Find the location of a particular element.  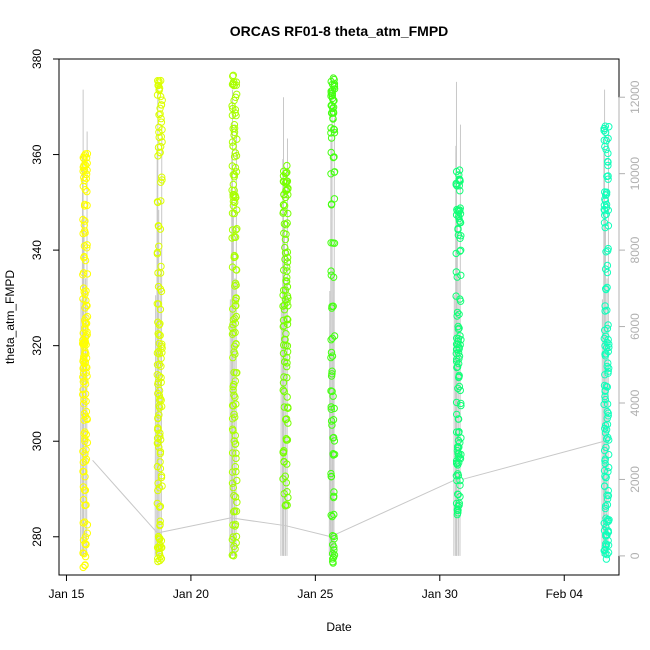

y-tick-label: 340 is located at coordinates (37, 250).